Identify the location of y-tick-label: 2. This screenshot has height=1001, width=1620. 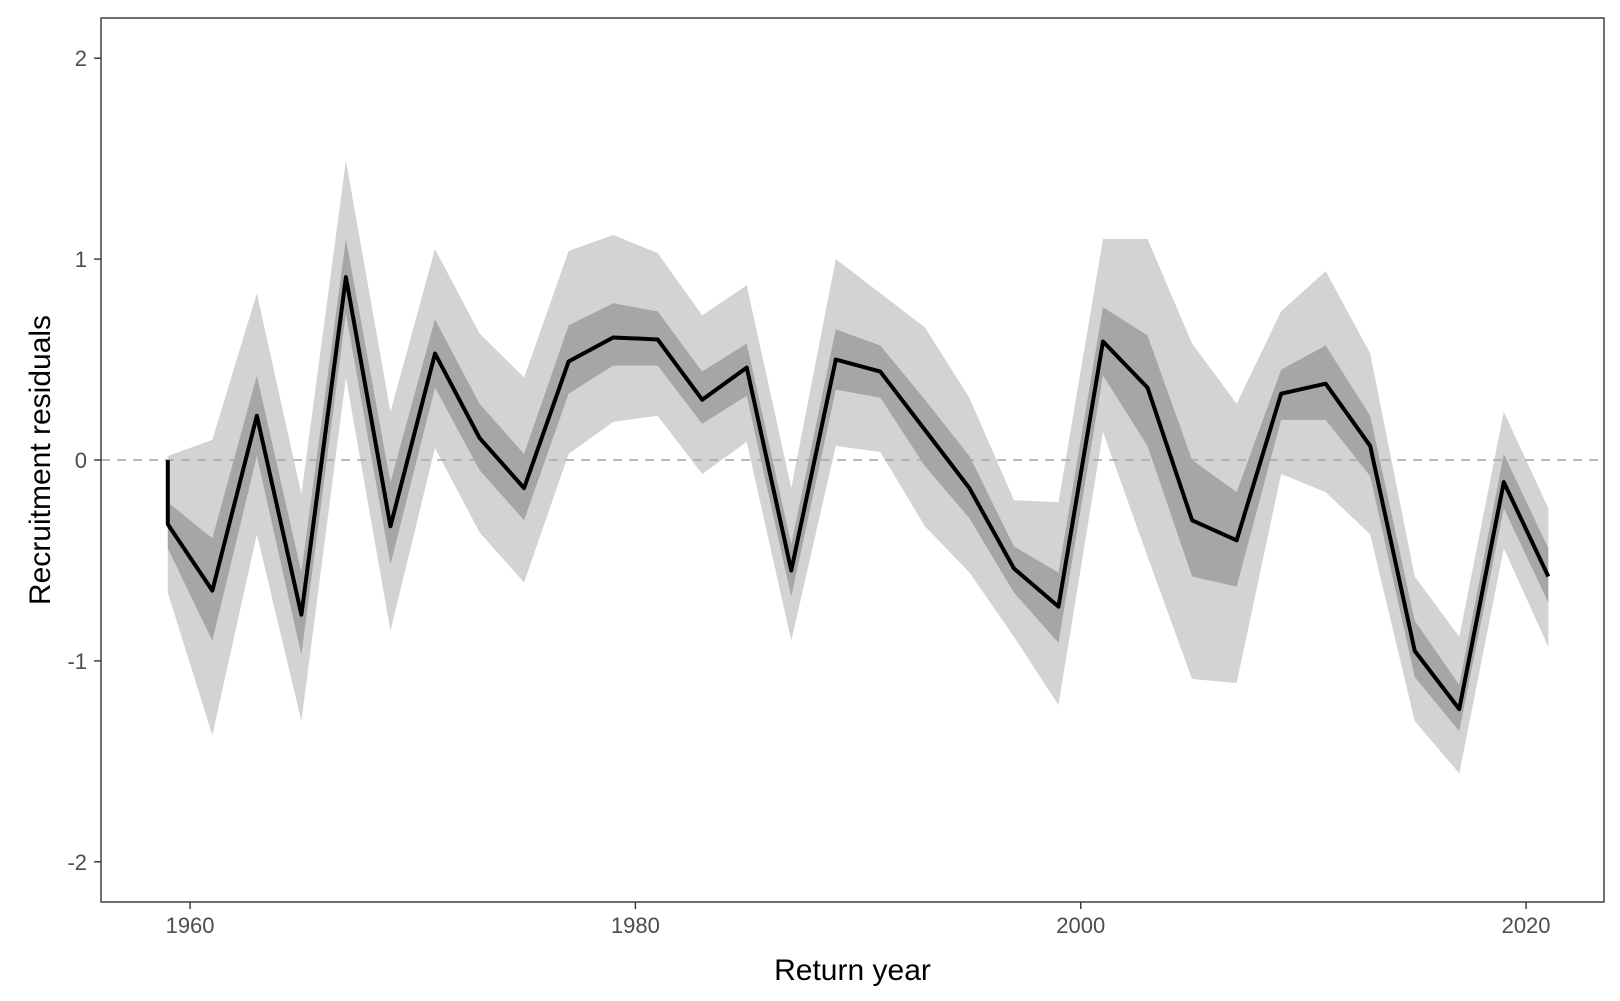
(81, 58).